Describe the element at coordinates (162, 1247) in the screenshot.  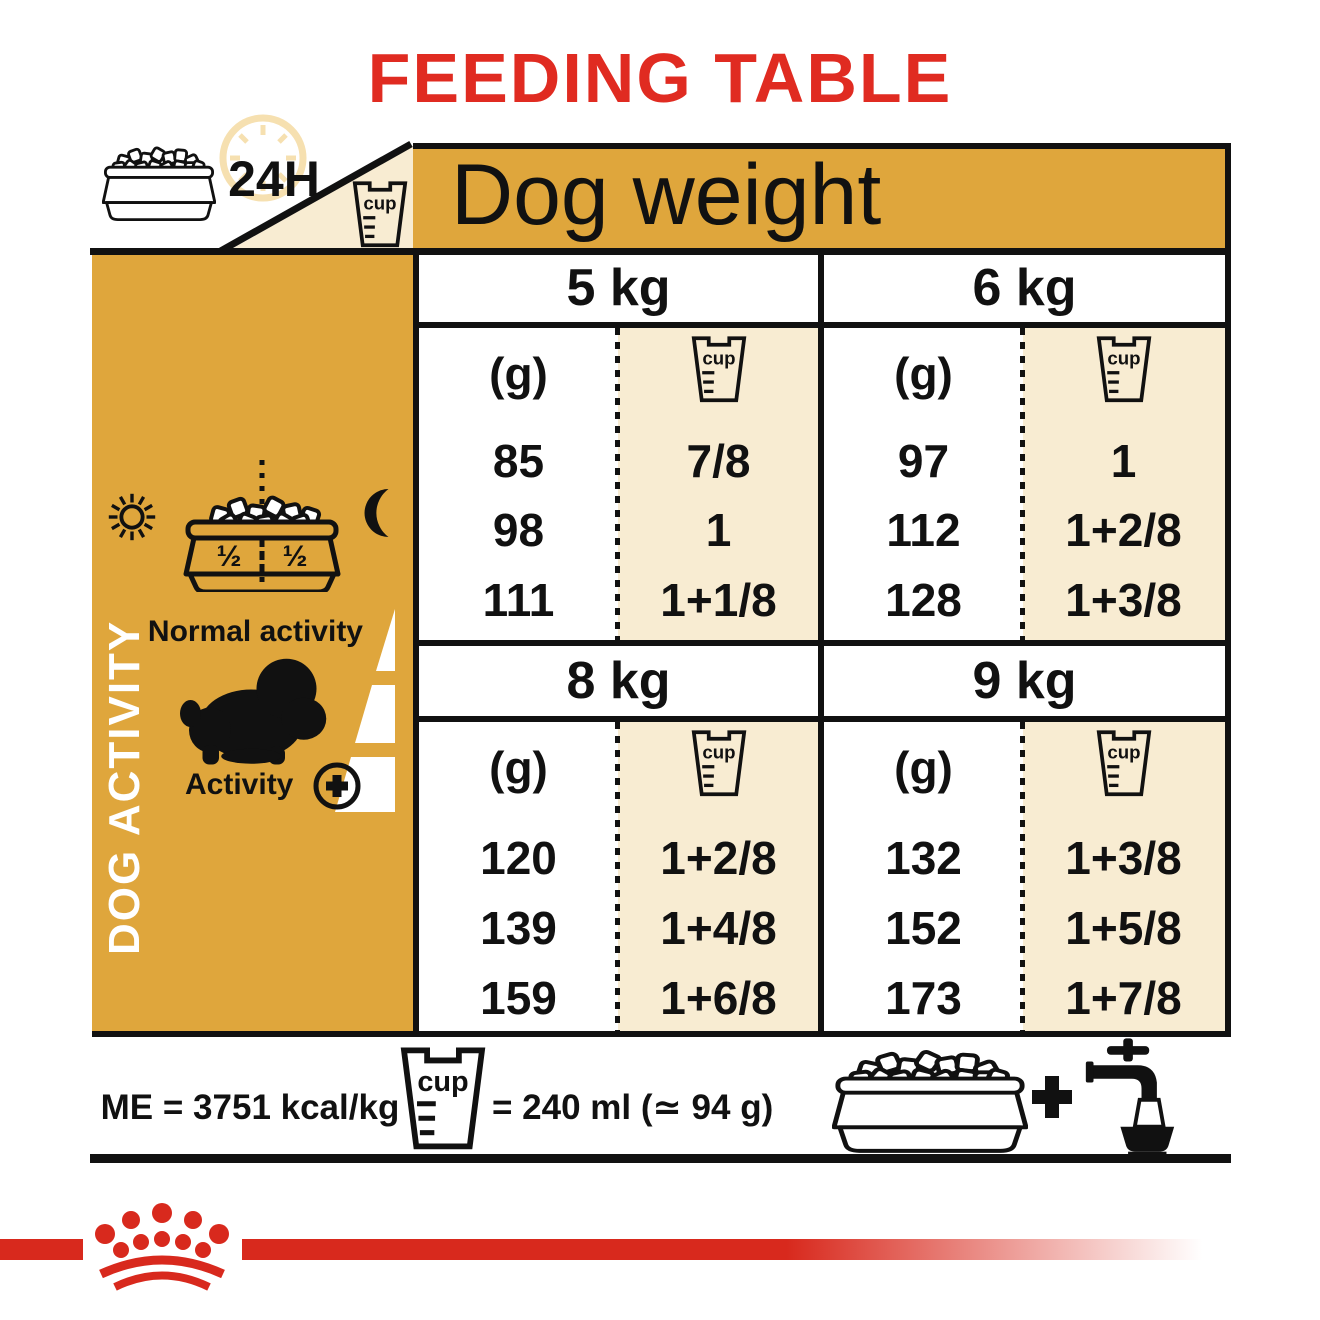
I see `royal-canin-crown-logo` at that location.